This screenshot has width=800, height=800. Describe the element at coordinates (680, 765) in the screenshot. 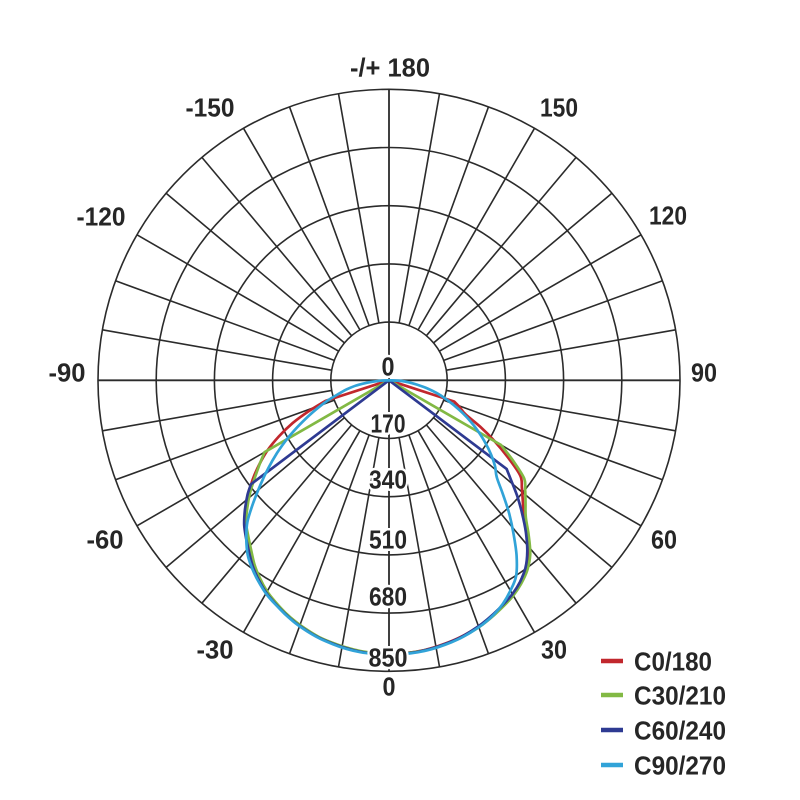

I see `svg-text: C90/270` at that location.